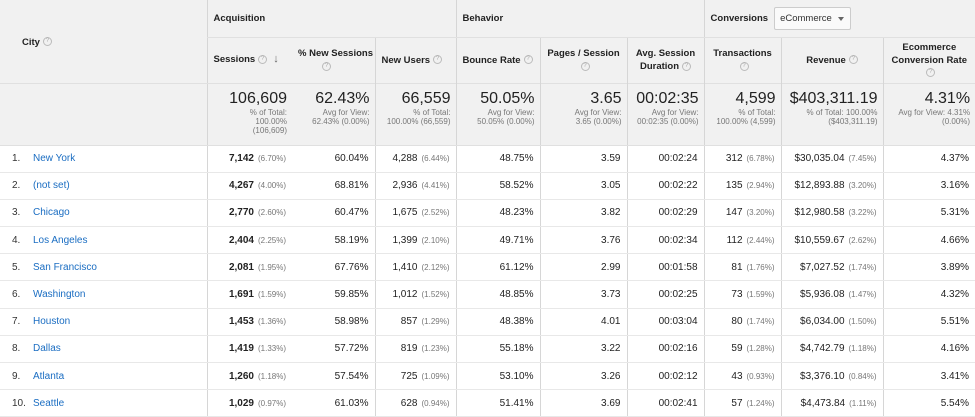 The height and width of the screenshot is (417, 975). What do you see at coordinates (928, 60) in the screenshot?
I see `ecommerce-conversion-rate-column-header: Ecommerce Conversion Rate` at bounding box center [928, 60].